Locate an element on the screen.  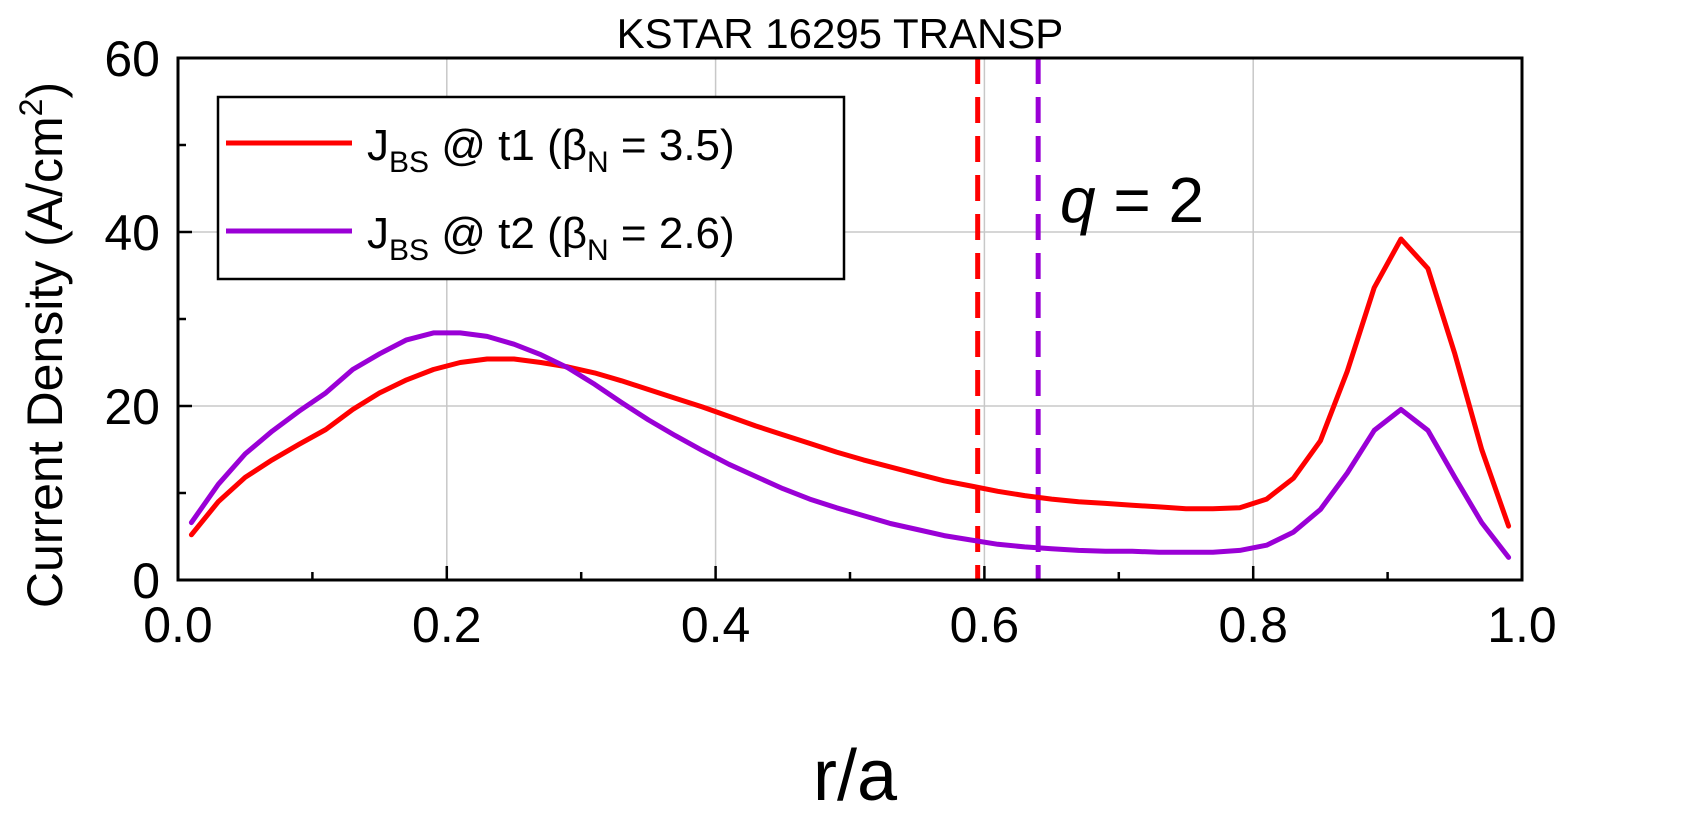
legend-label-t2: JBS @ t2 (βN = 2.6) is located at coordinates (551, 238).